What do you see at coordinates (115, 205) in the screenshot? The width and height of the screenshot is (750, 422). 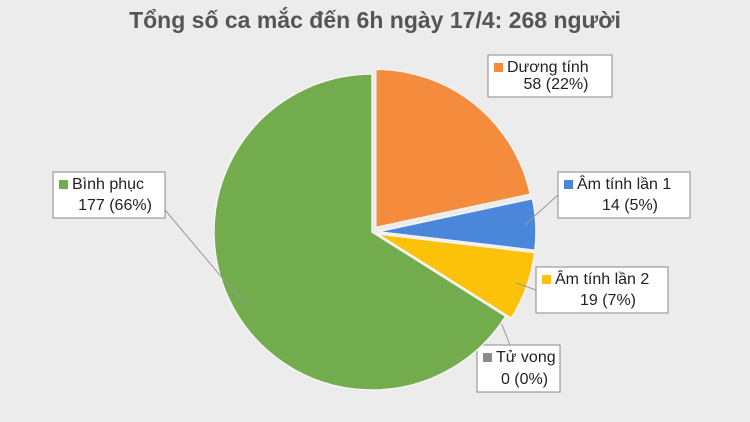 I see `value-label: 177 (66%)` at bounding box center [115, 205].